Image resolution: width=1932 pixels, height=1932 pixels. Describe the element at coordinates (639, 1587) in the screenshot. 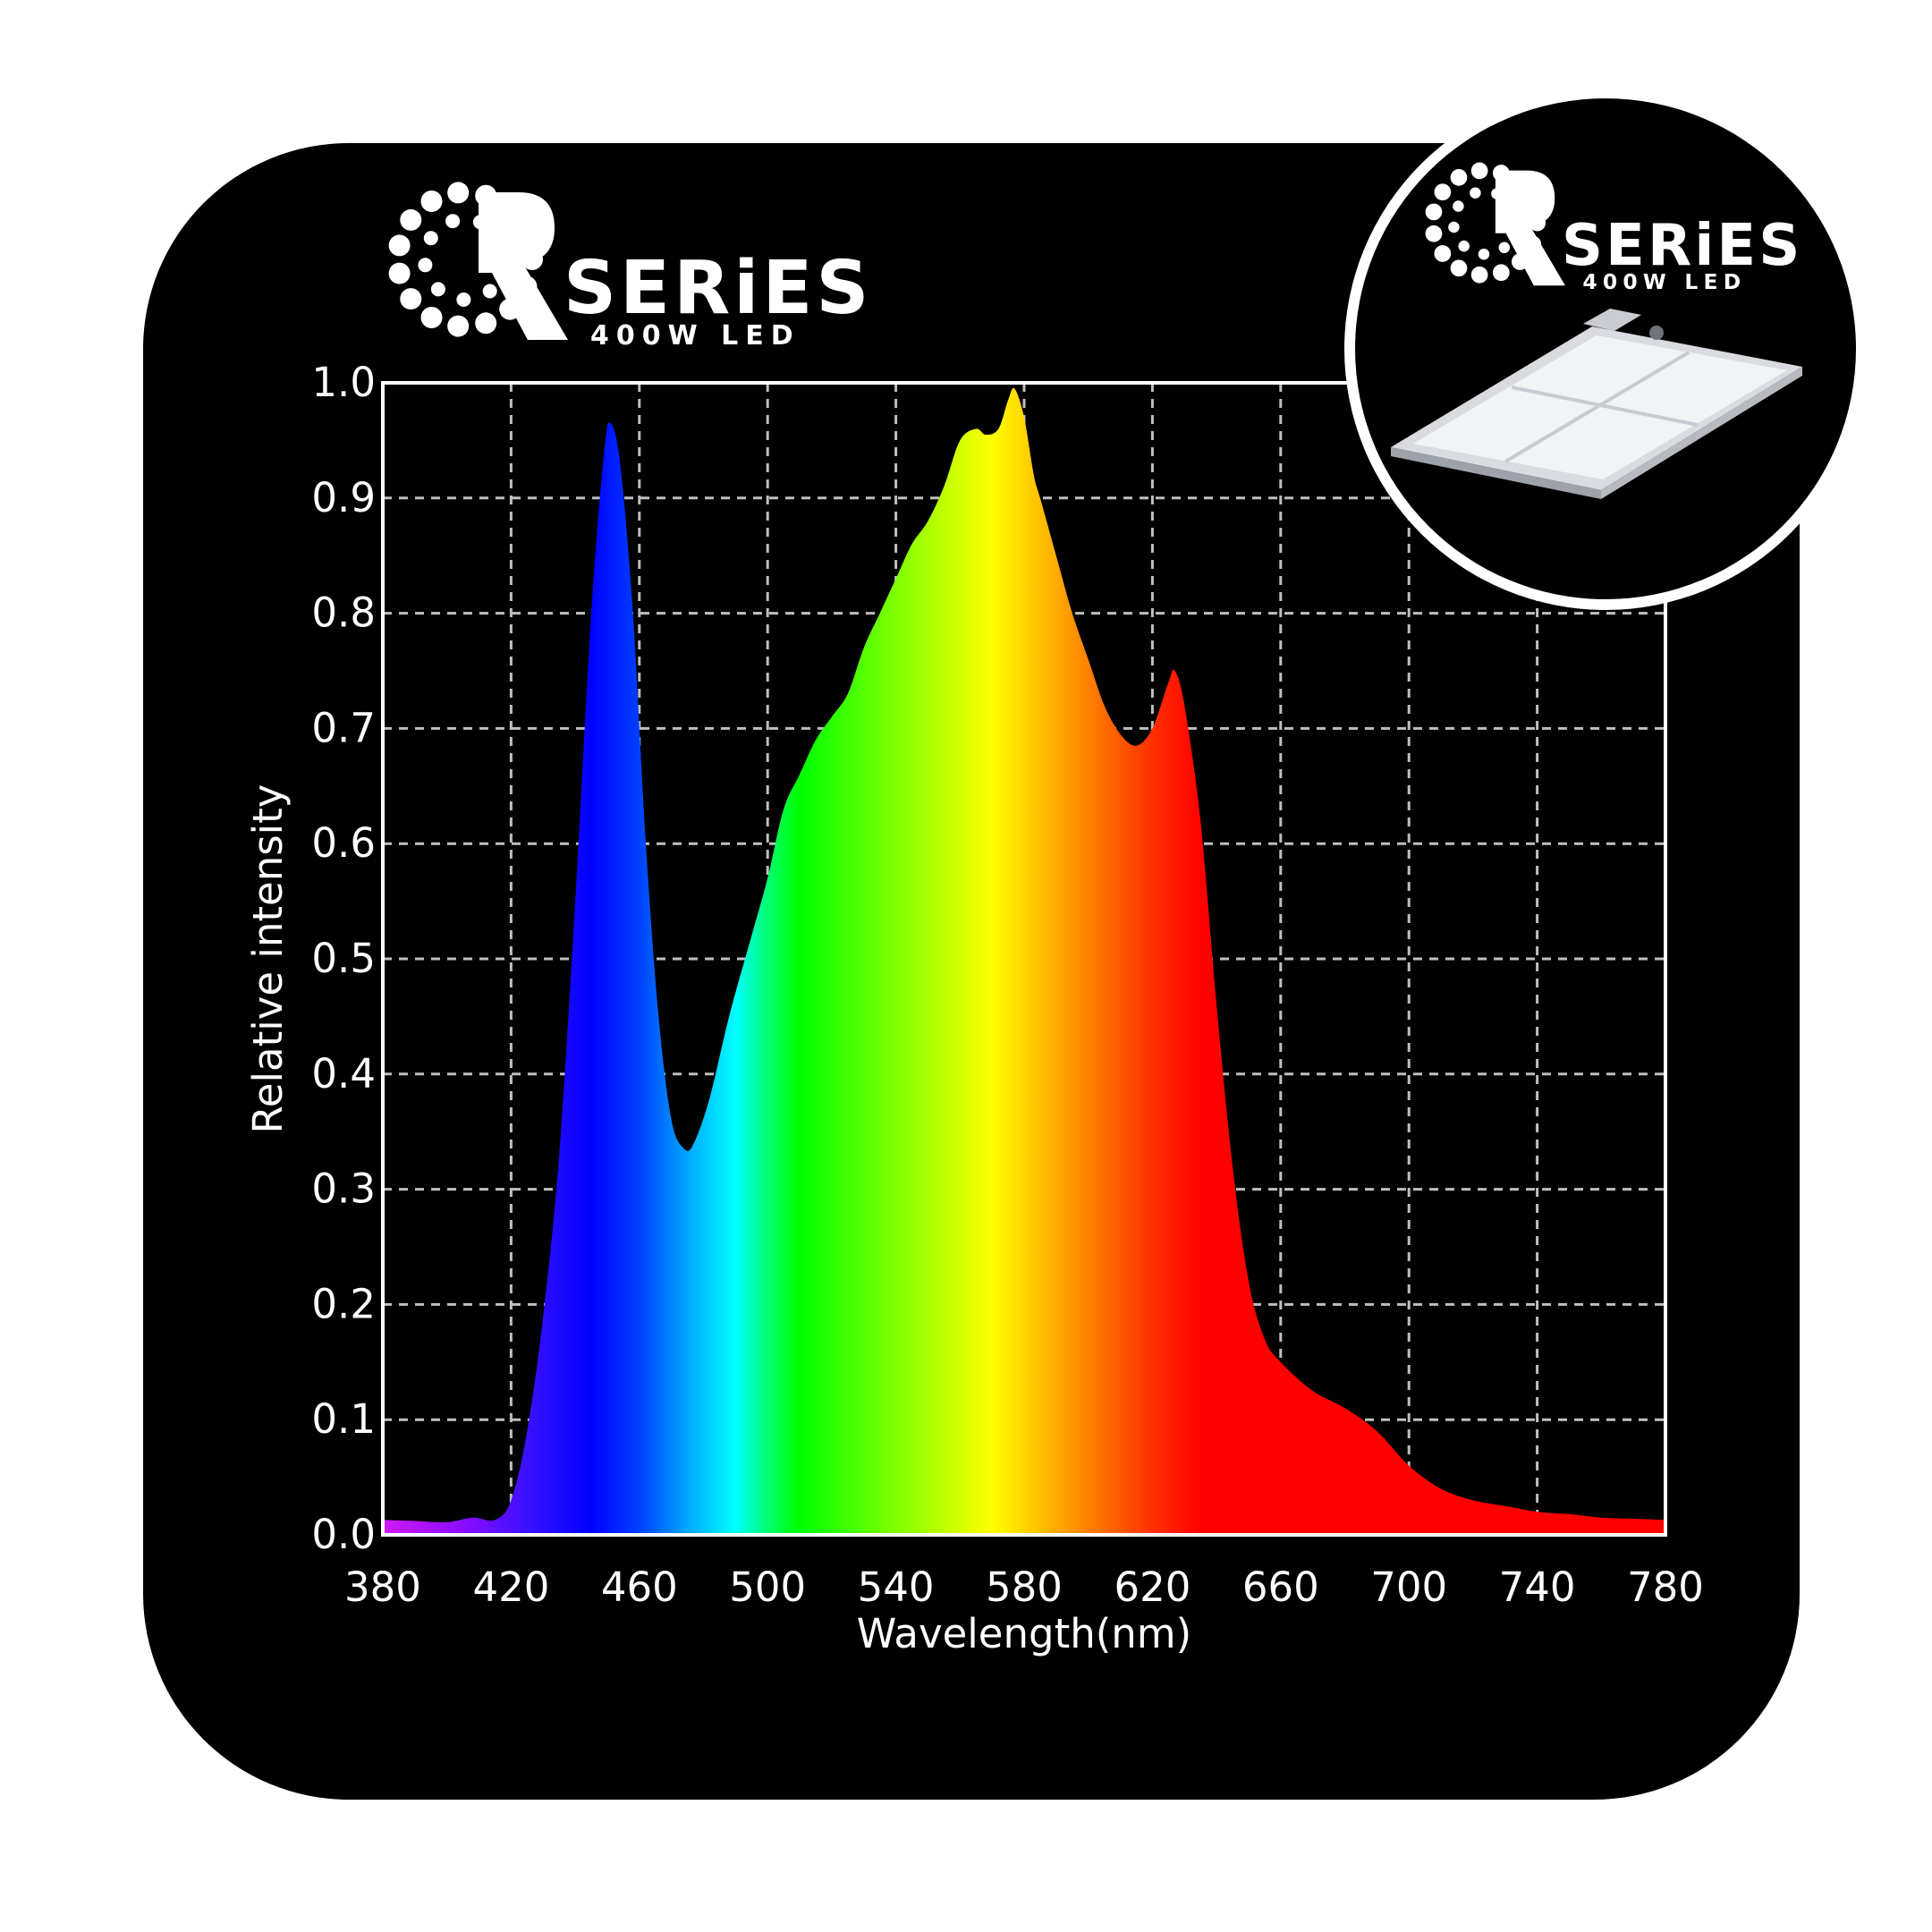

I see `x-tick-label: 460` at that location.